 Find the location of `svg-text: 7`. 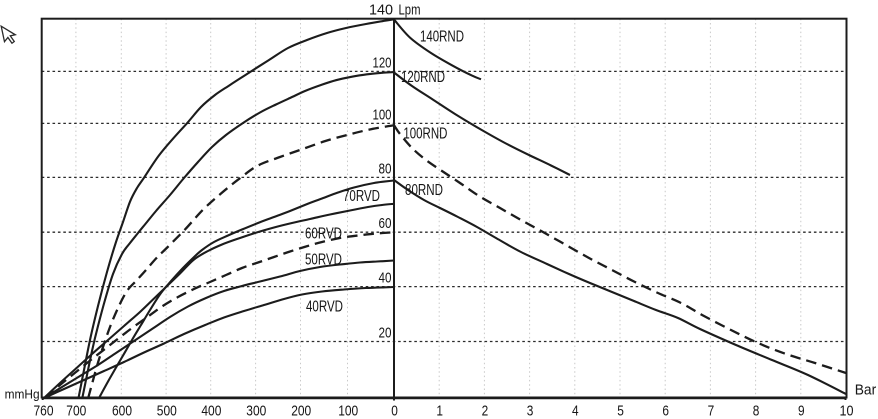

svg-text: 7 is located at coordinates (711, 411).